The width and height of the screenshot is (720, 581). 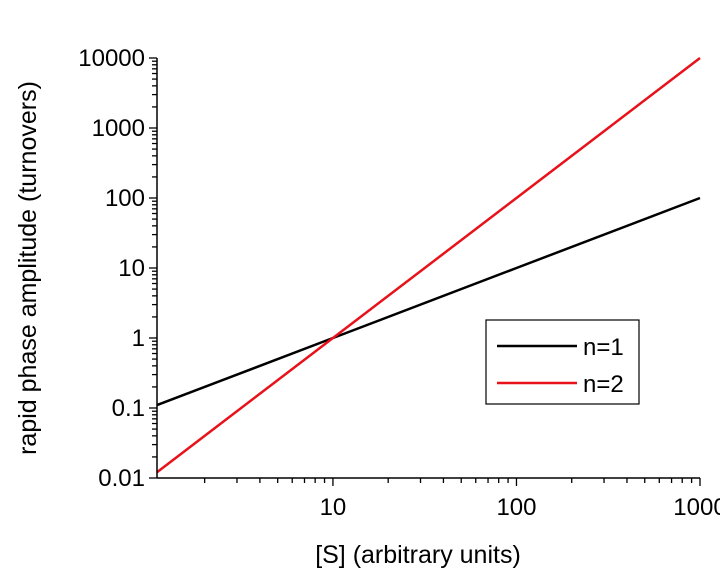 I want to click on x-tick-label: 10, so click(x=333, y=507).